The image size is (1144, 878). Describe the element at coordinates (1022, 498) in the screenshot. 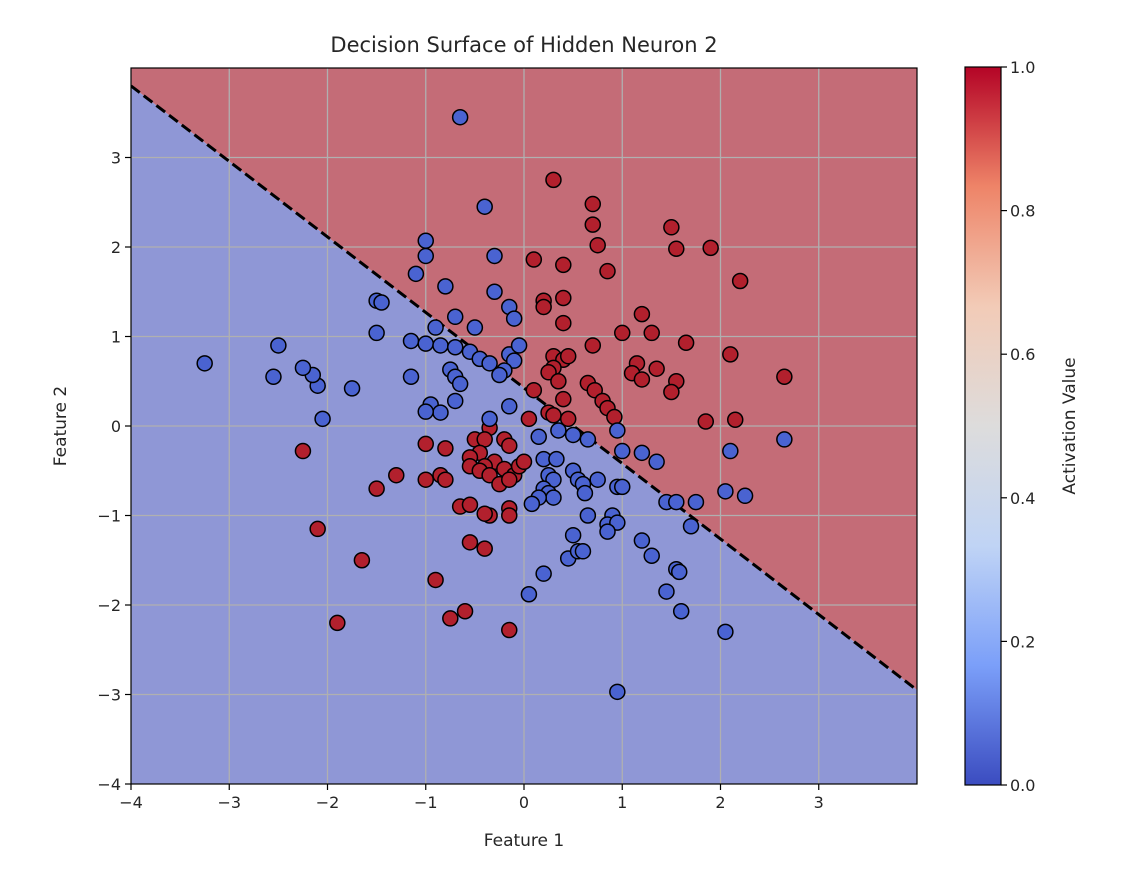

I see `colorbar-tick-label: 0.4` at that location.